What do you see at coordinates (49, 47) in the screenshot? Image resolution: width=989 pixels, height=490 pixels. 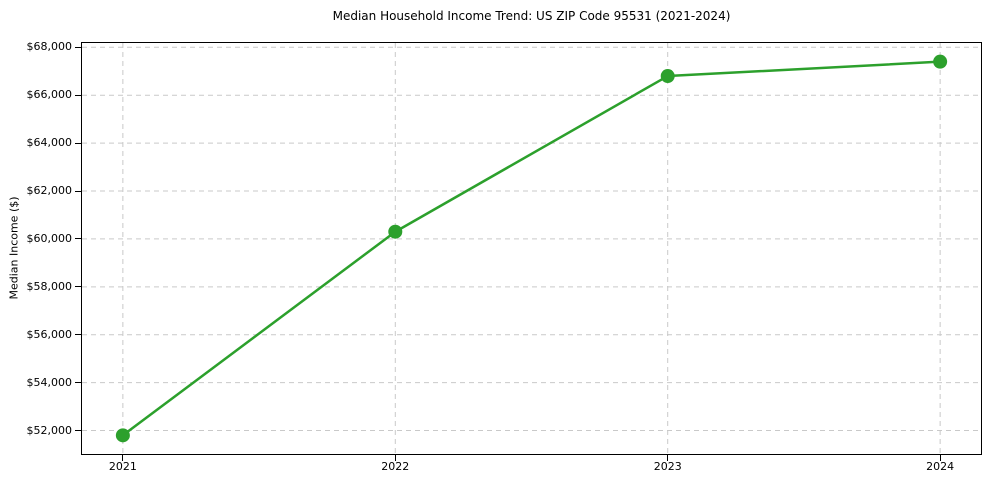 I see `y-tick-label: $68,000` at bounding box center [49, 47].